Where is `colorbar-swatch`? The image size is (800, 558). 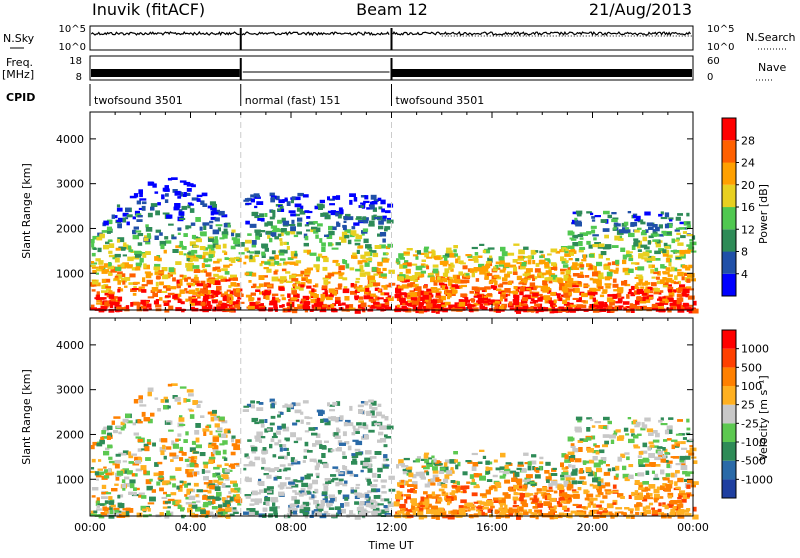
colorbar-swatch is located at coordinates (729, 263).